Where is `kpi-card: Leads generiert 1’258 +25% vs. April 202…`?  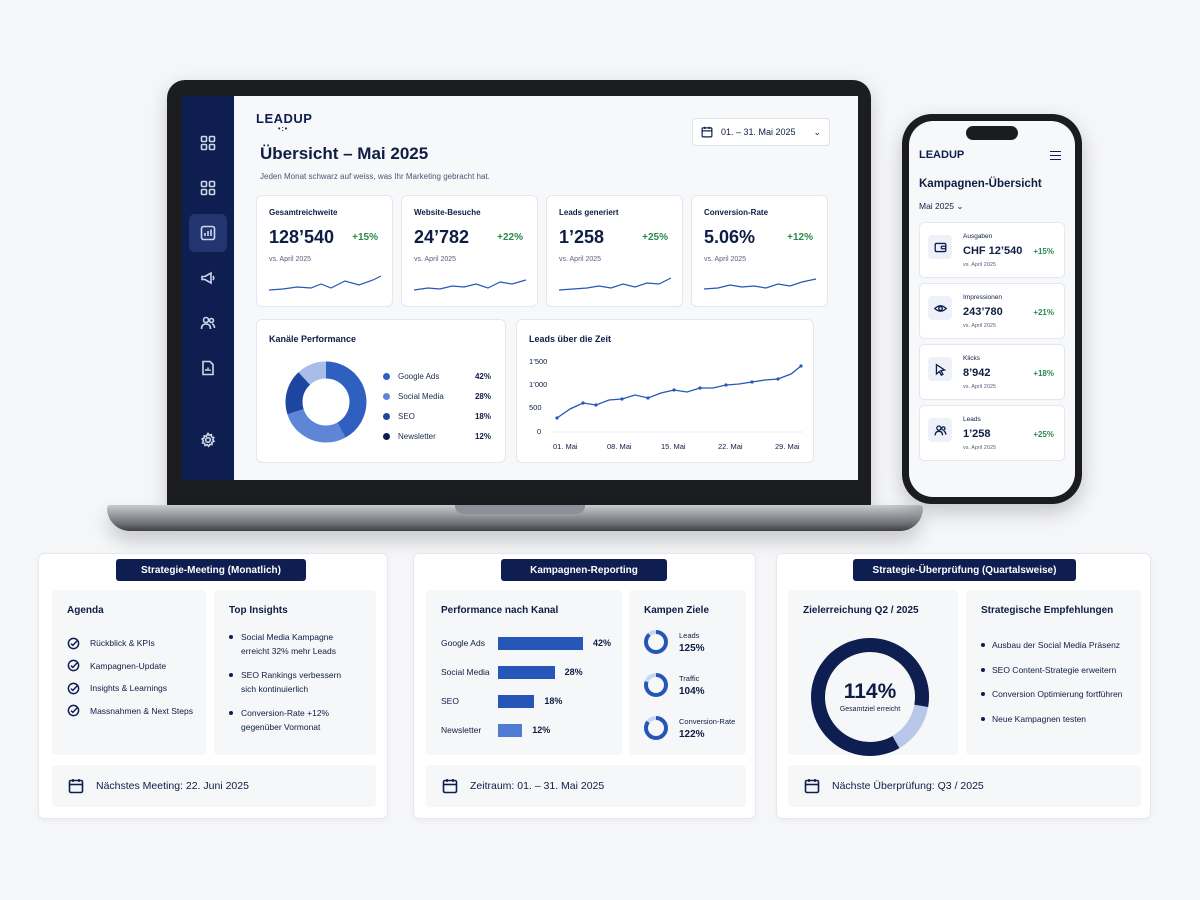 kpi-card: Leads generiert 1’258 +25% vs. April 202… is located at coordinates (614, 251).